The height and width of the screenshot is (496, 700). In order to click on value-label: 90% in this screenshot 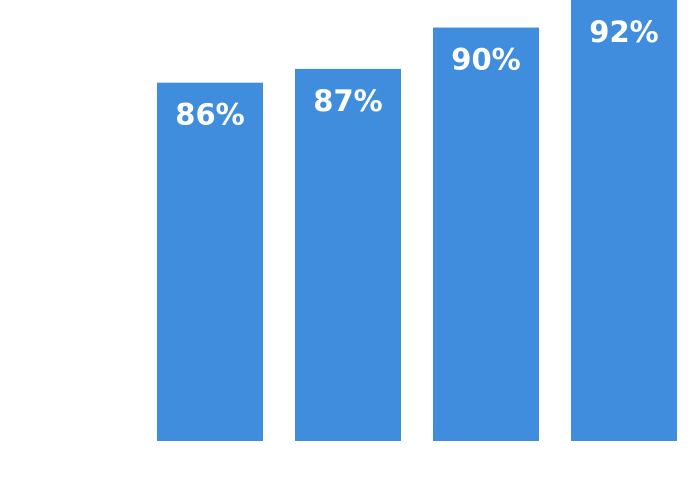, I will do `click(485, 60)`.